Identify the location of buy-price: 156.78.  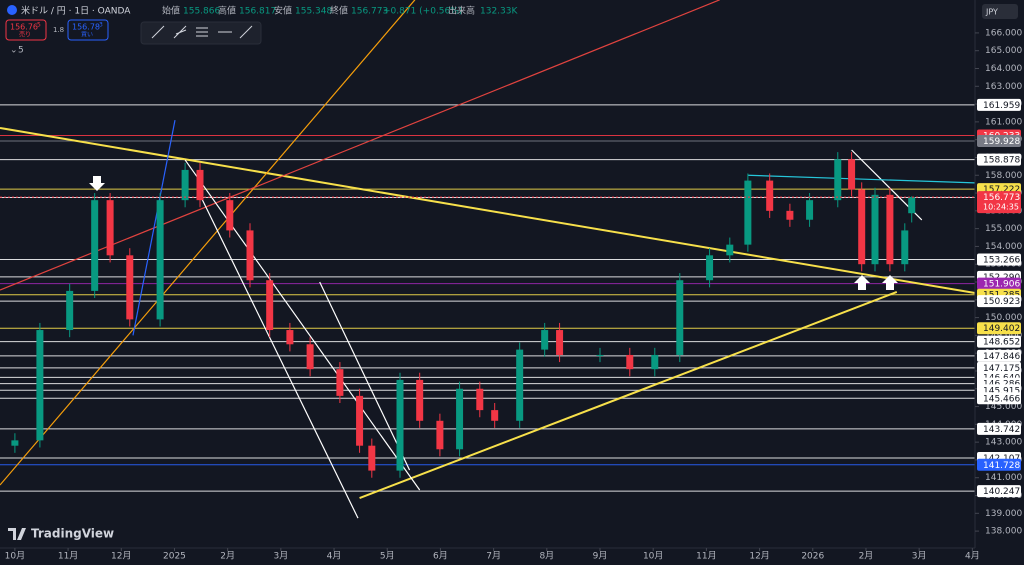
(86, 27).